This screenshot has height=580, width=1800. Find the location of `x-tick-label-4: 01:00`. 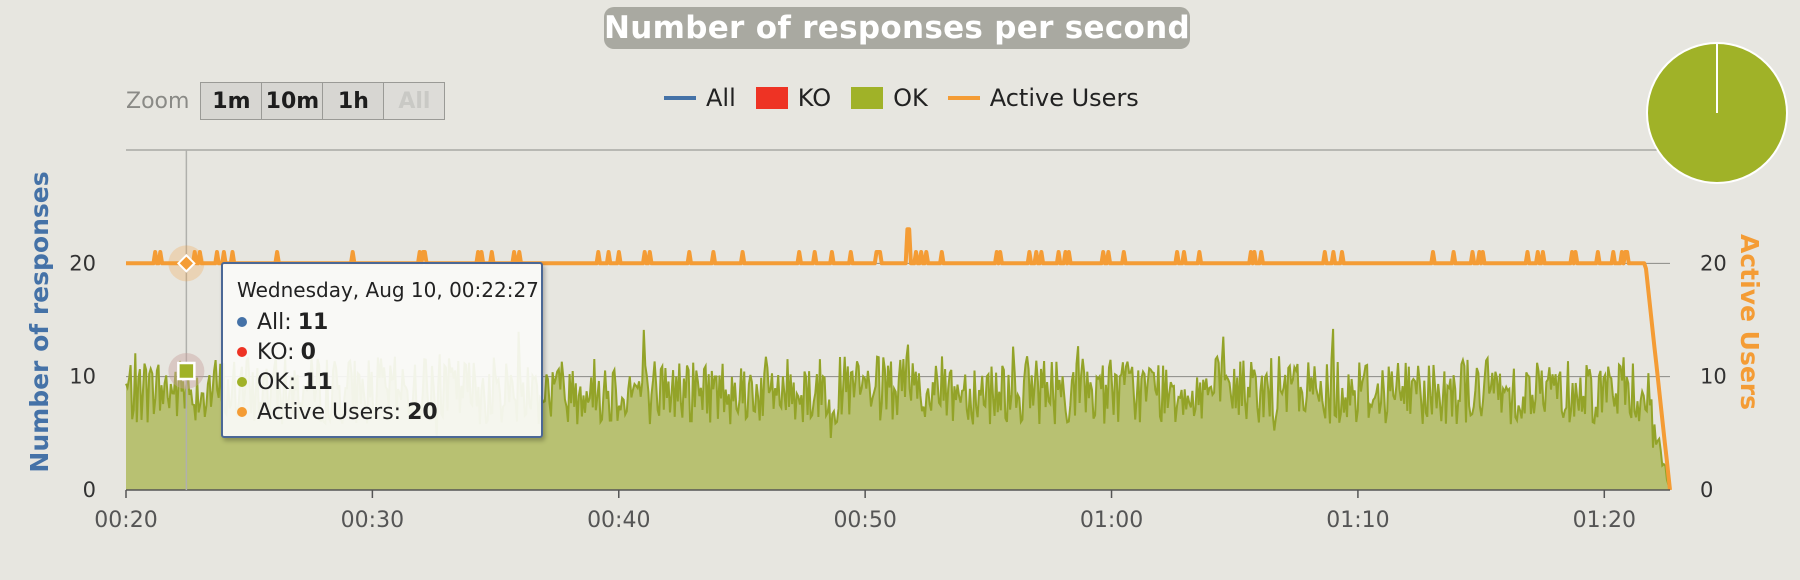

x-tick-label-4: 01:00 is located at coordinates (1111, 520).